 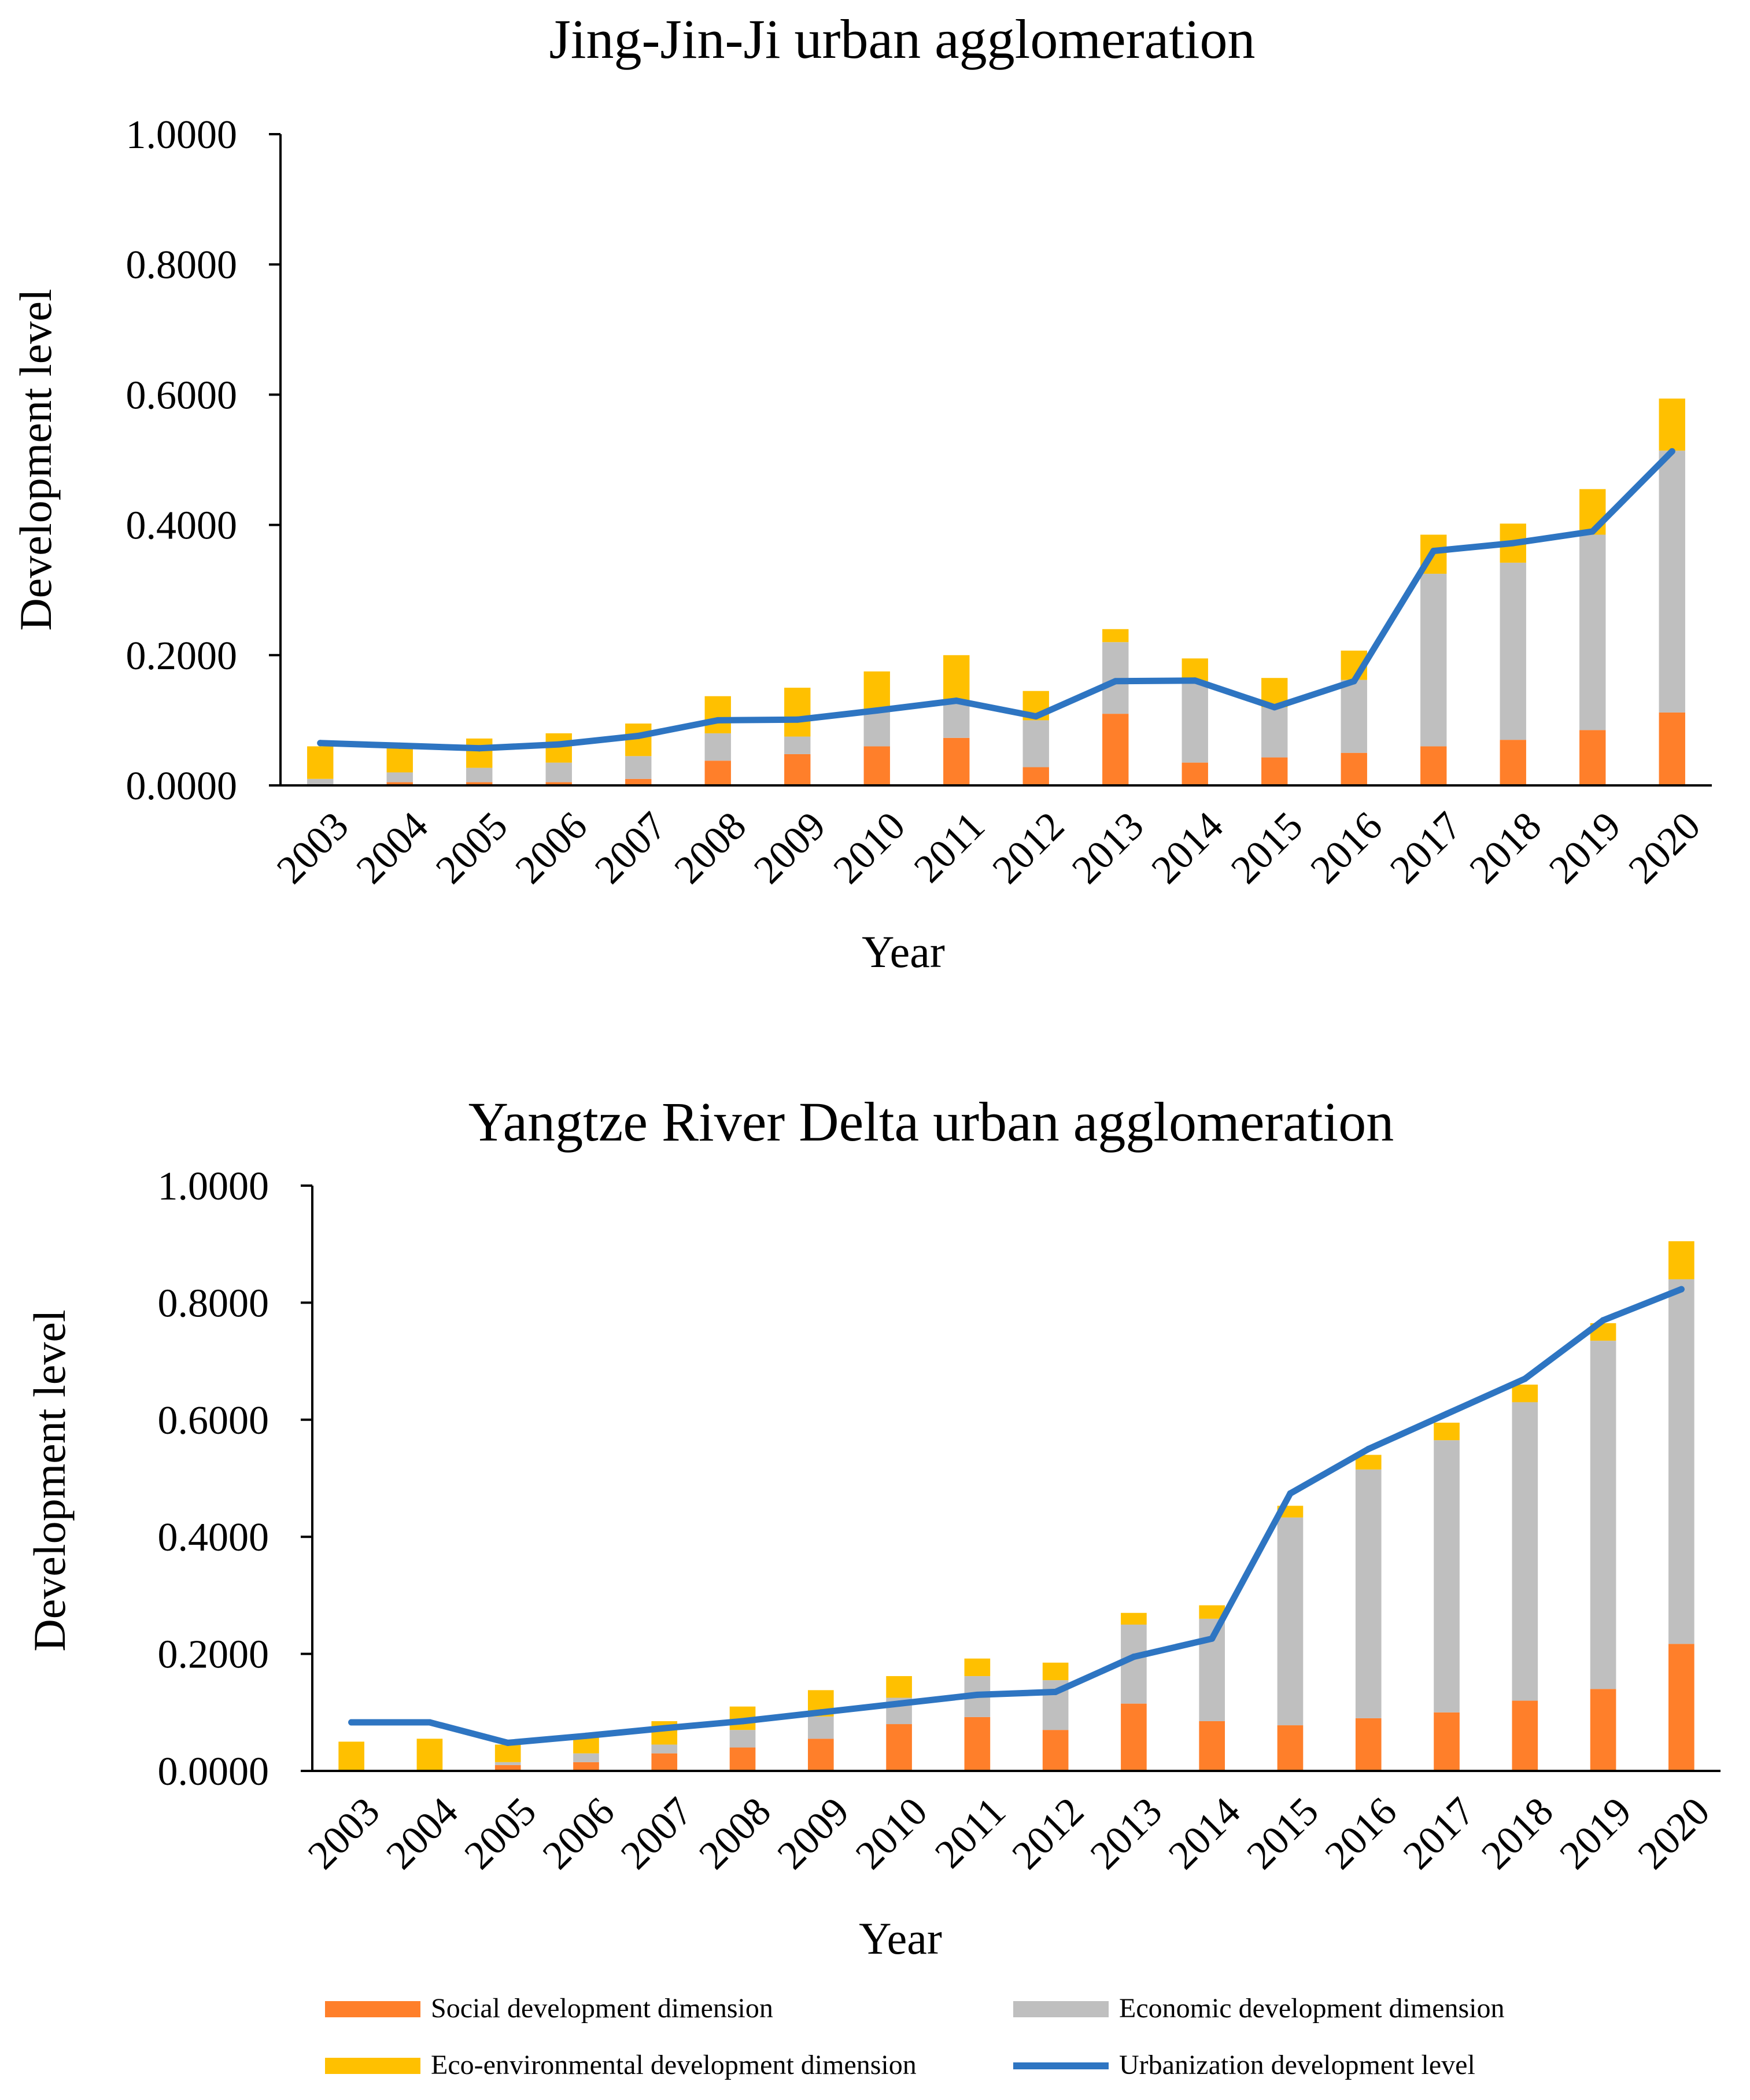 I want to click on line-point-2018, so click(x=1512, y=543).